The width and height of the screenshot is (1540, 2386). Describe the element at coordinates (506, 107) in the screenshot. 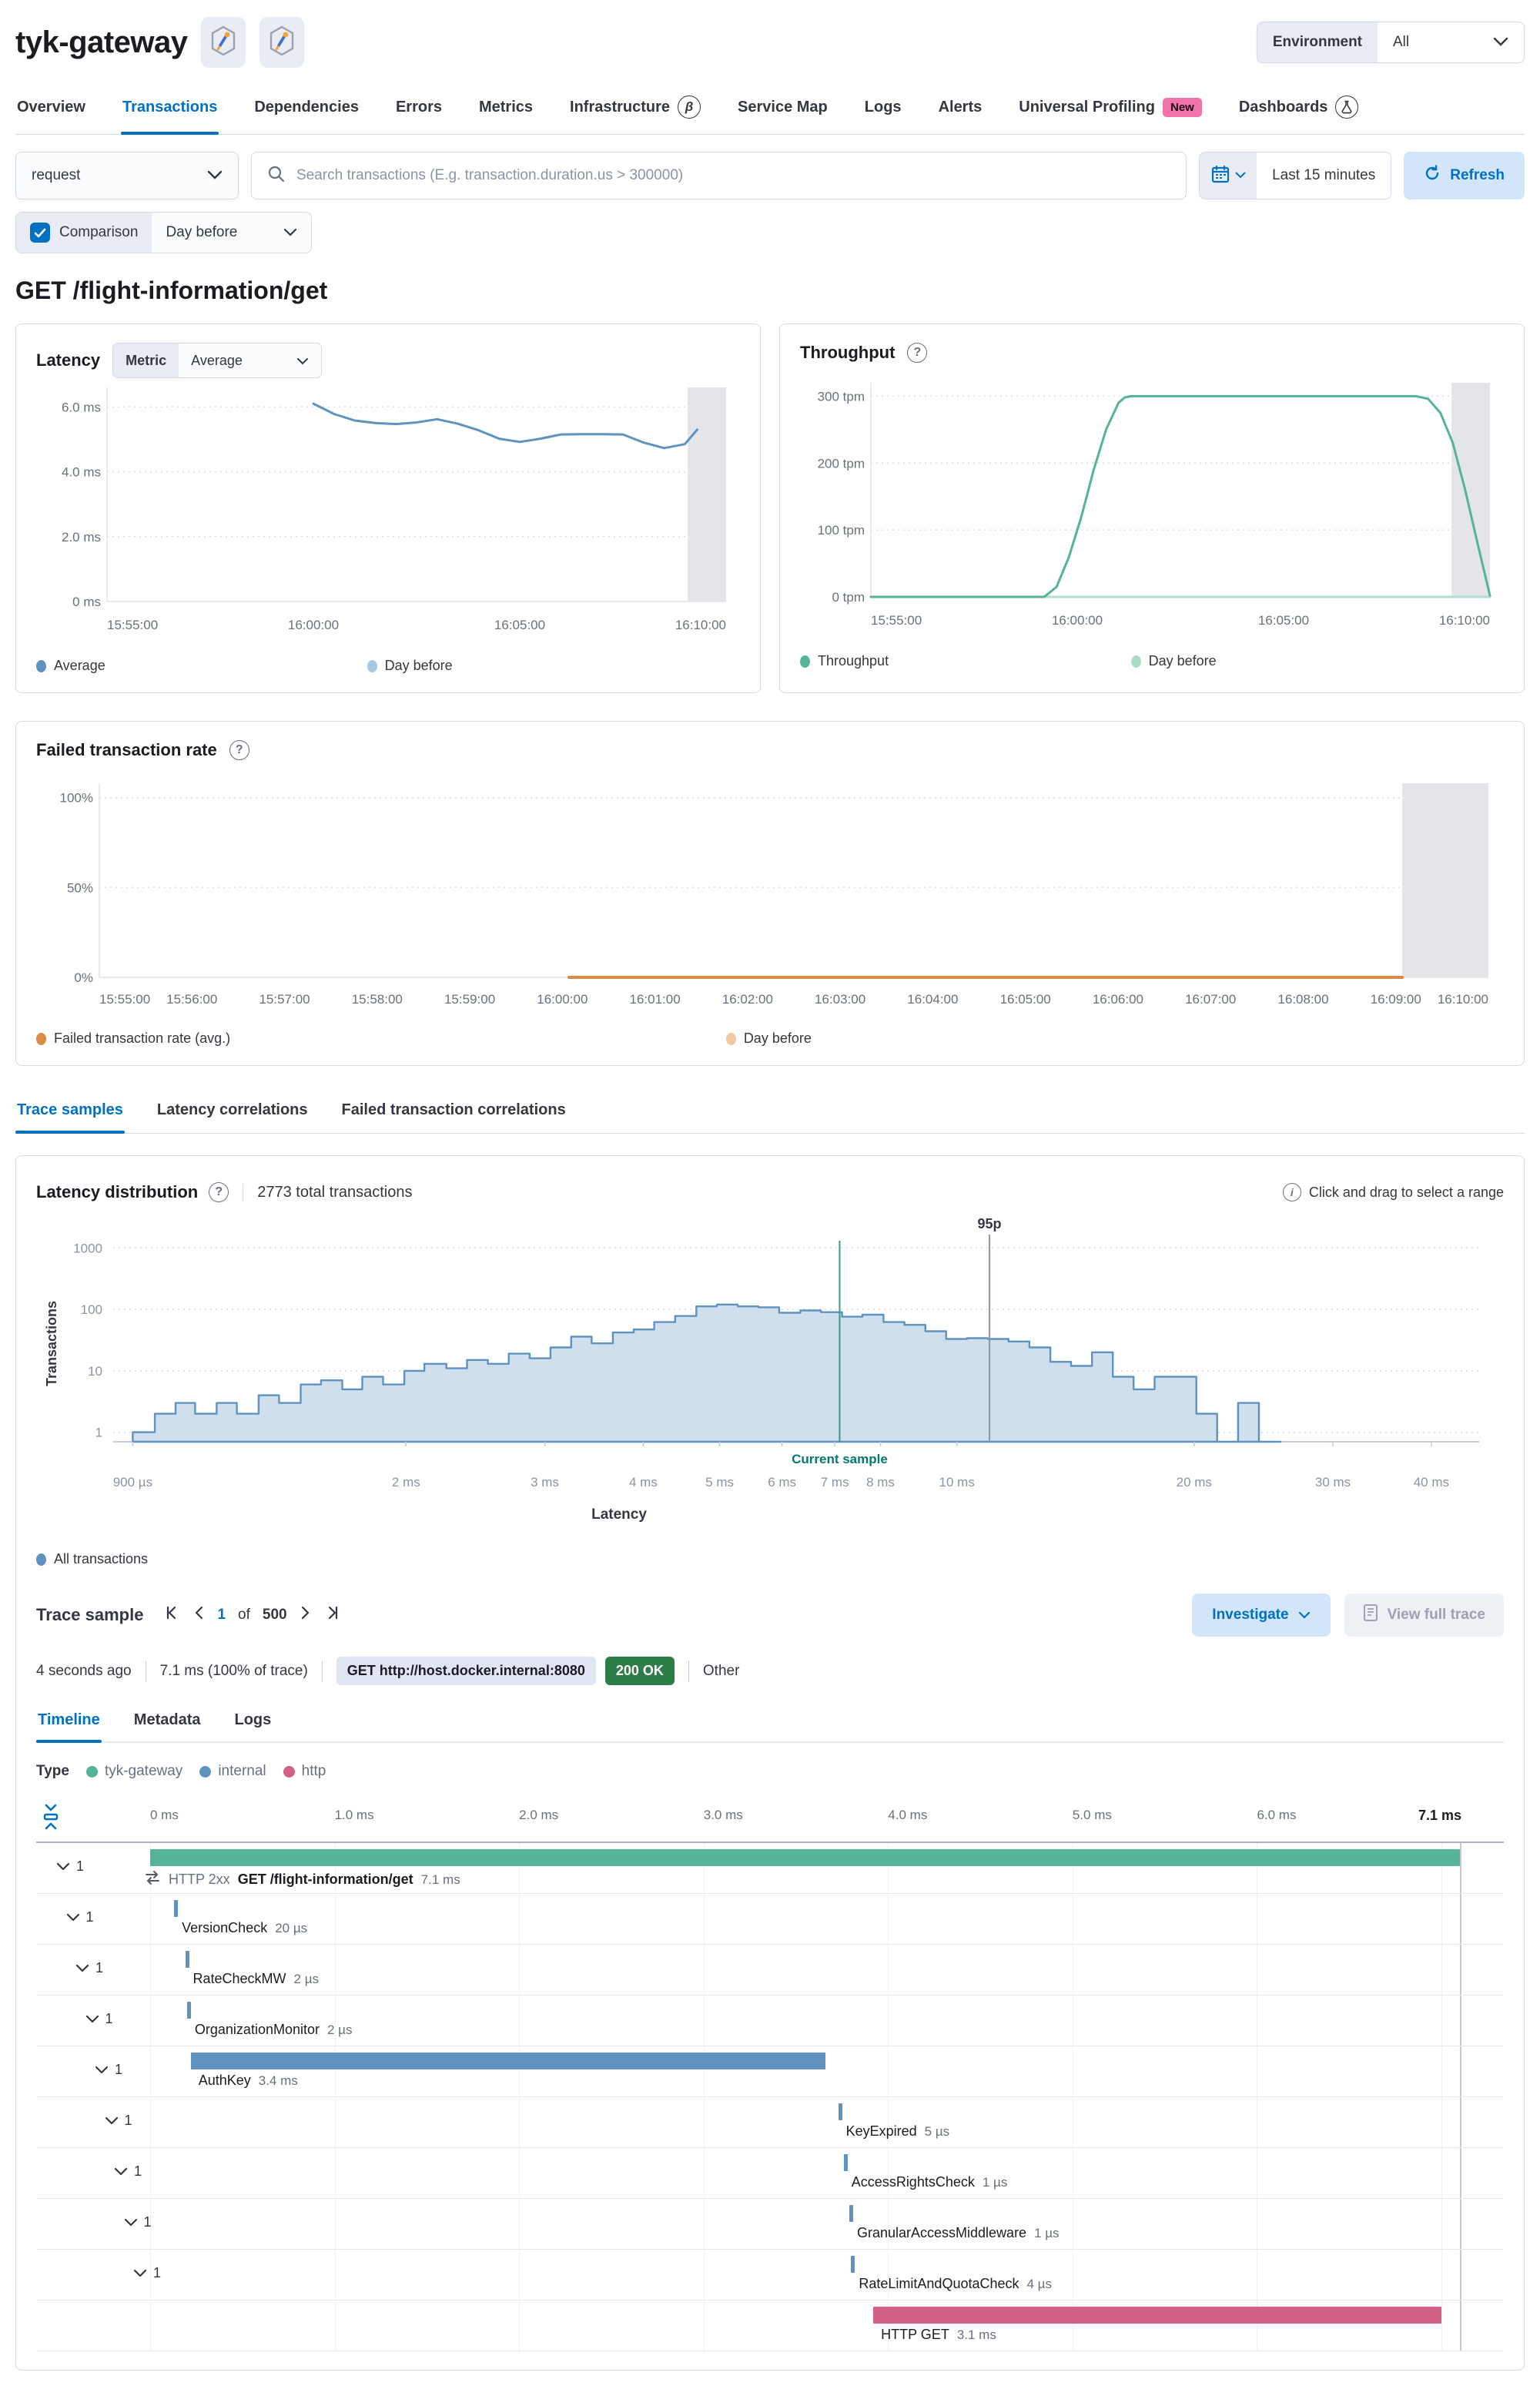

I see `tab-metrics: Metrics` at that location.